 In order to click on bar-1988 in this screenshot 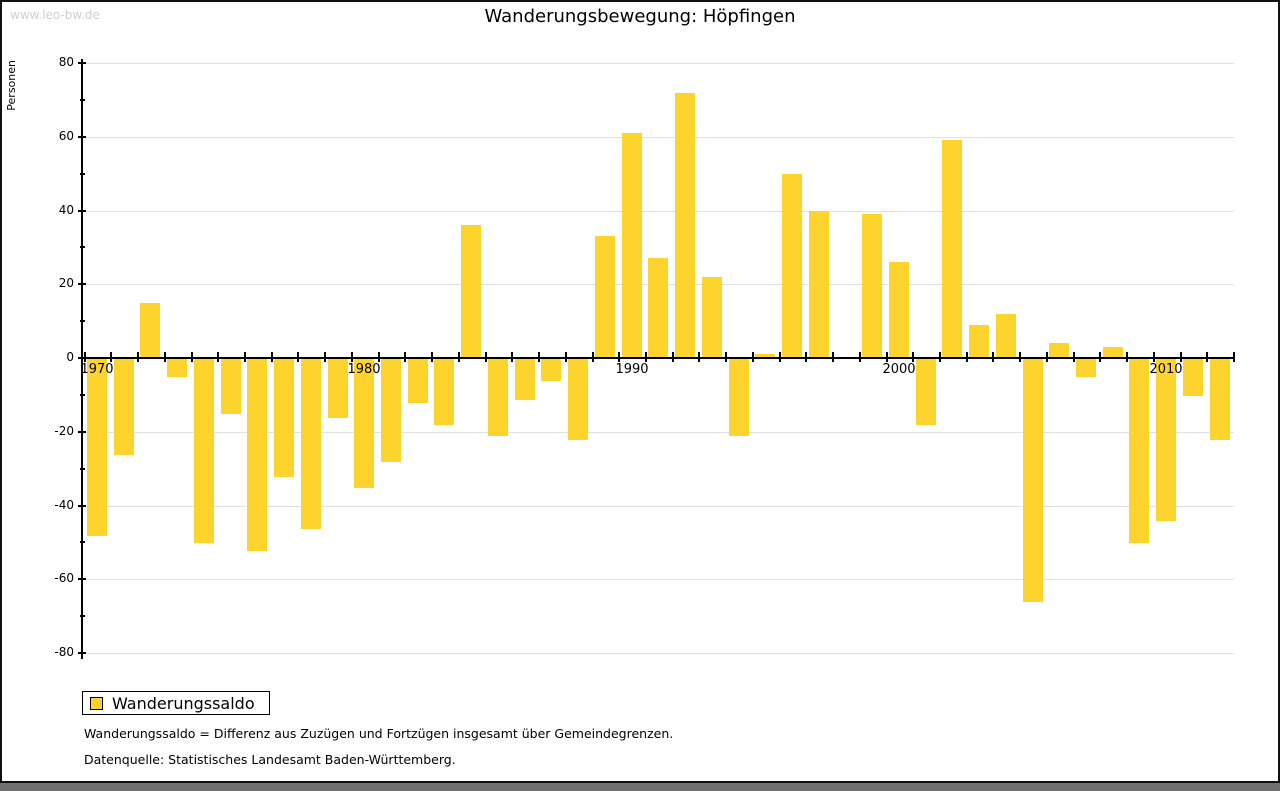, I will do `click(578, 399)`.